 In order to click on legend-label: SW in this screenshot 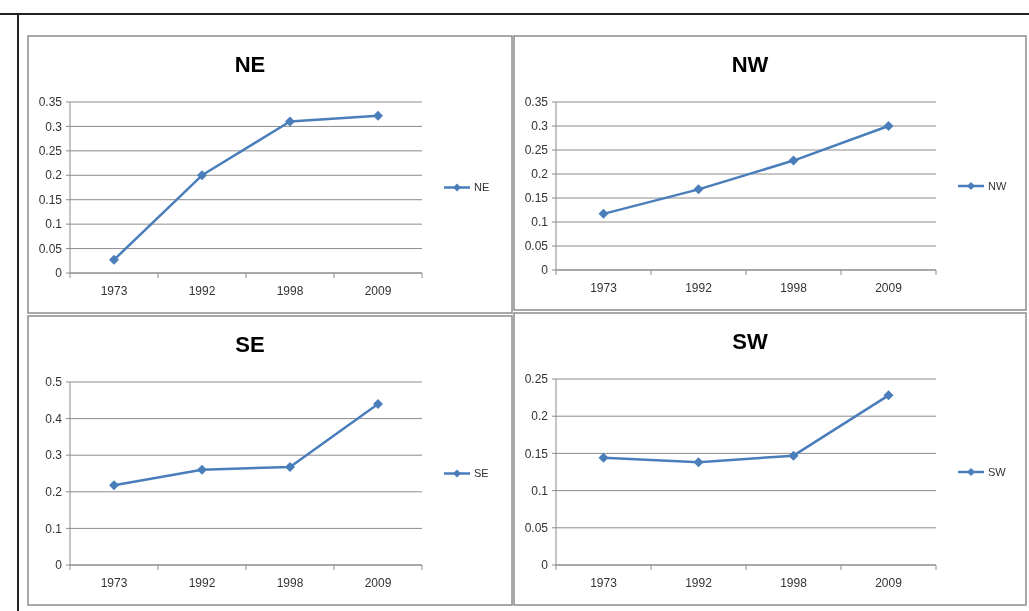, I will do `click(997, 471)`.